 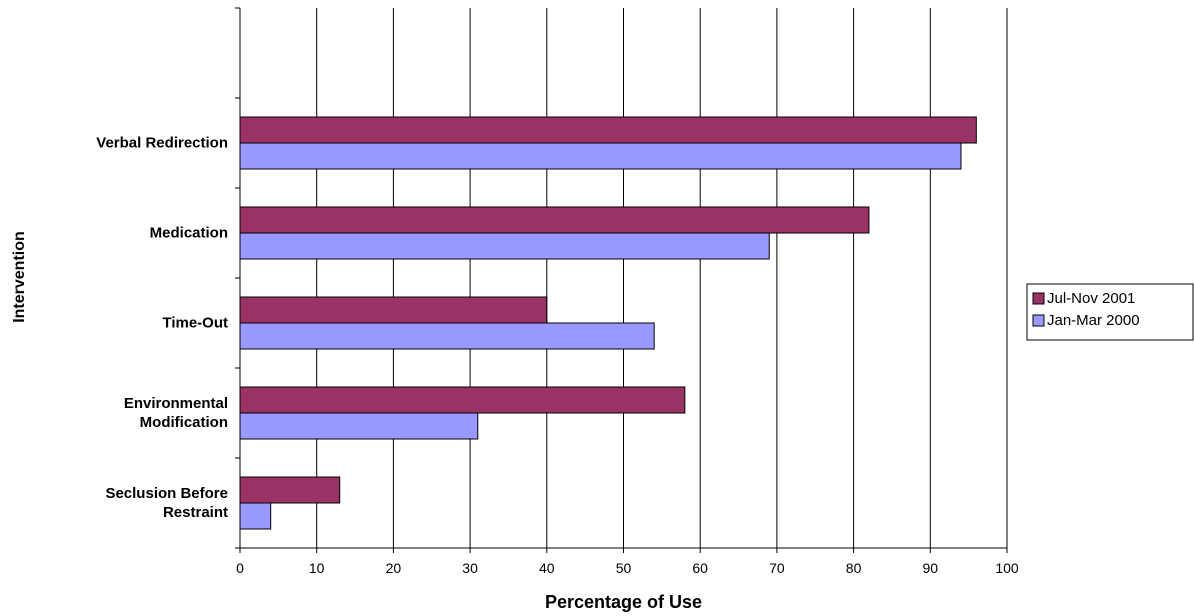 I want to click on legend-box, so click(x=1110, y=312).